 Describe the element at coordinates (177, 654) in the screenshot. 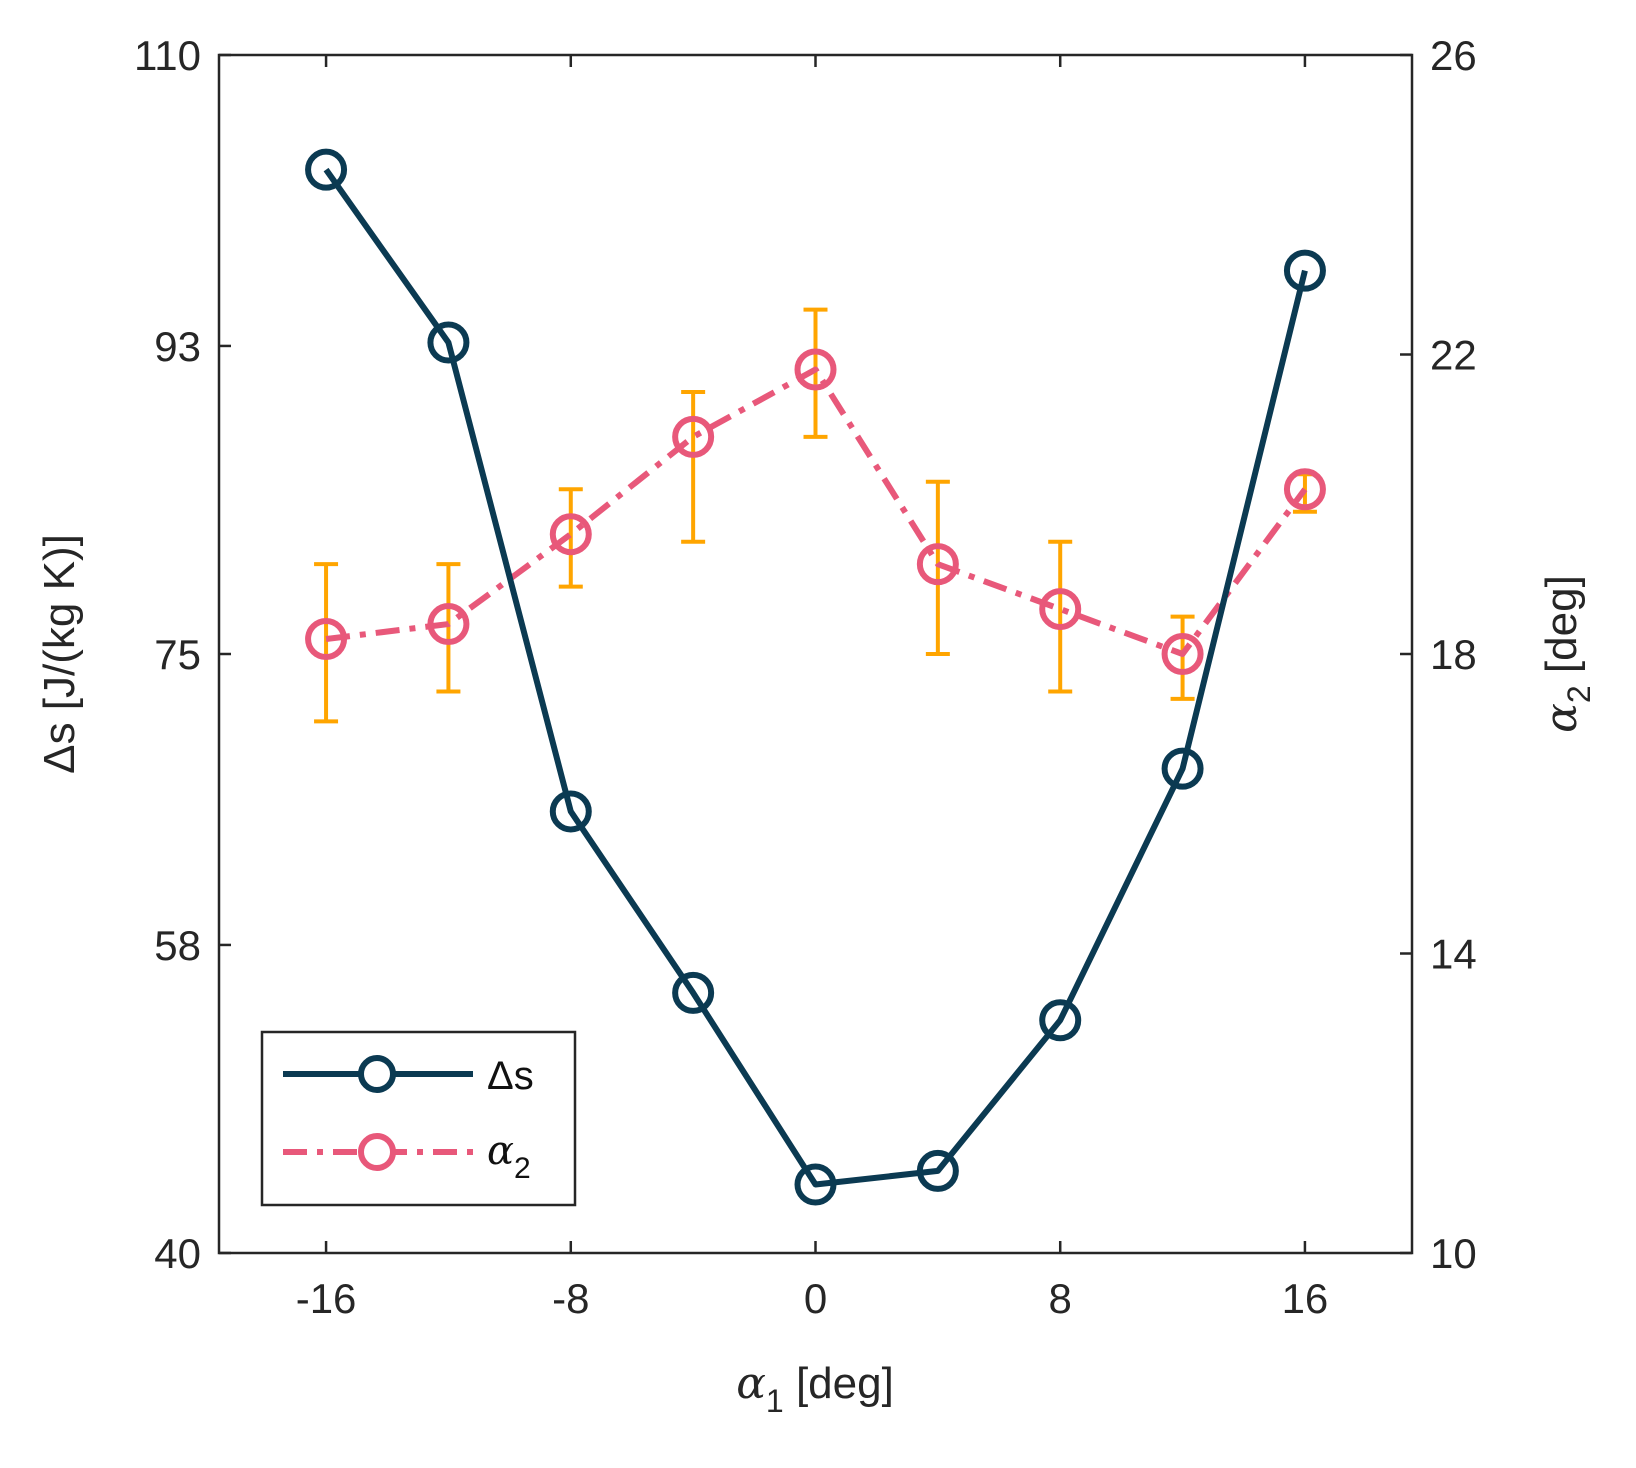

I see `y-tick-label-left: 75` at that location.